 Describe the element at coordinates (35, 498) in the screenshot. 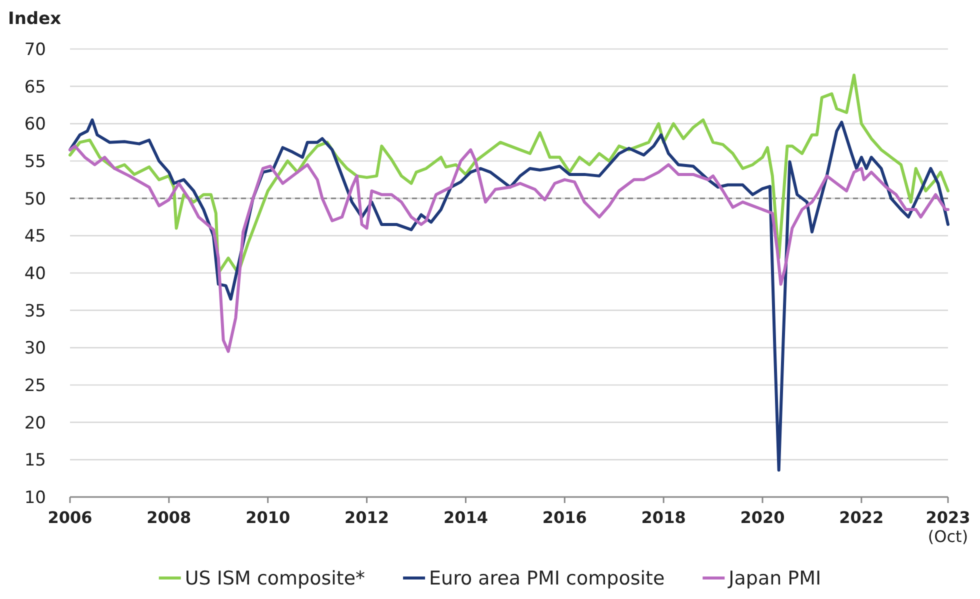

I see `y-tick-label: 10` at that location.